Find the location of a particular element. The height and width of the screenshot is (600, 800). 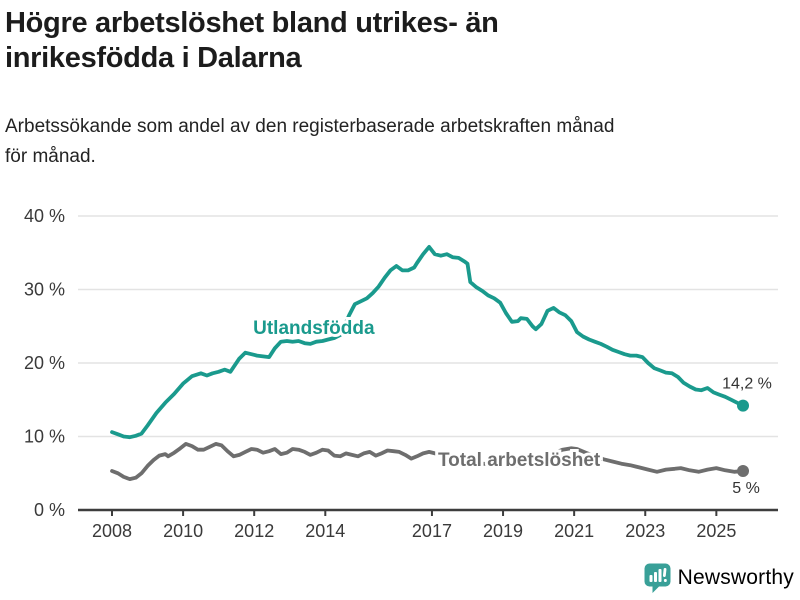

y-tick-label: 30 % is located at coordinates (44, 290).